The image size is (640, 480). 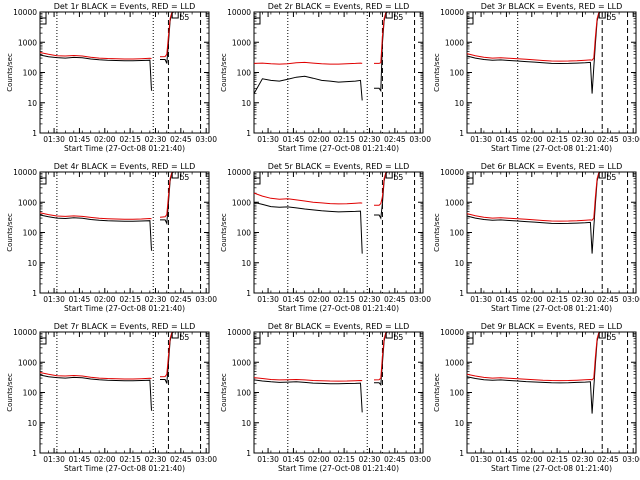 I want to click on panel-title: Det 8r BLACK = Events, RED = LLD, so click(x=339, y=326).